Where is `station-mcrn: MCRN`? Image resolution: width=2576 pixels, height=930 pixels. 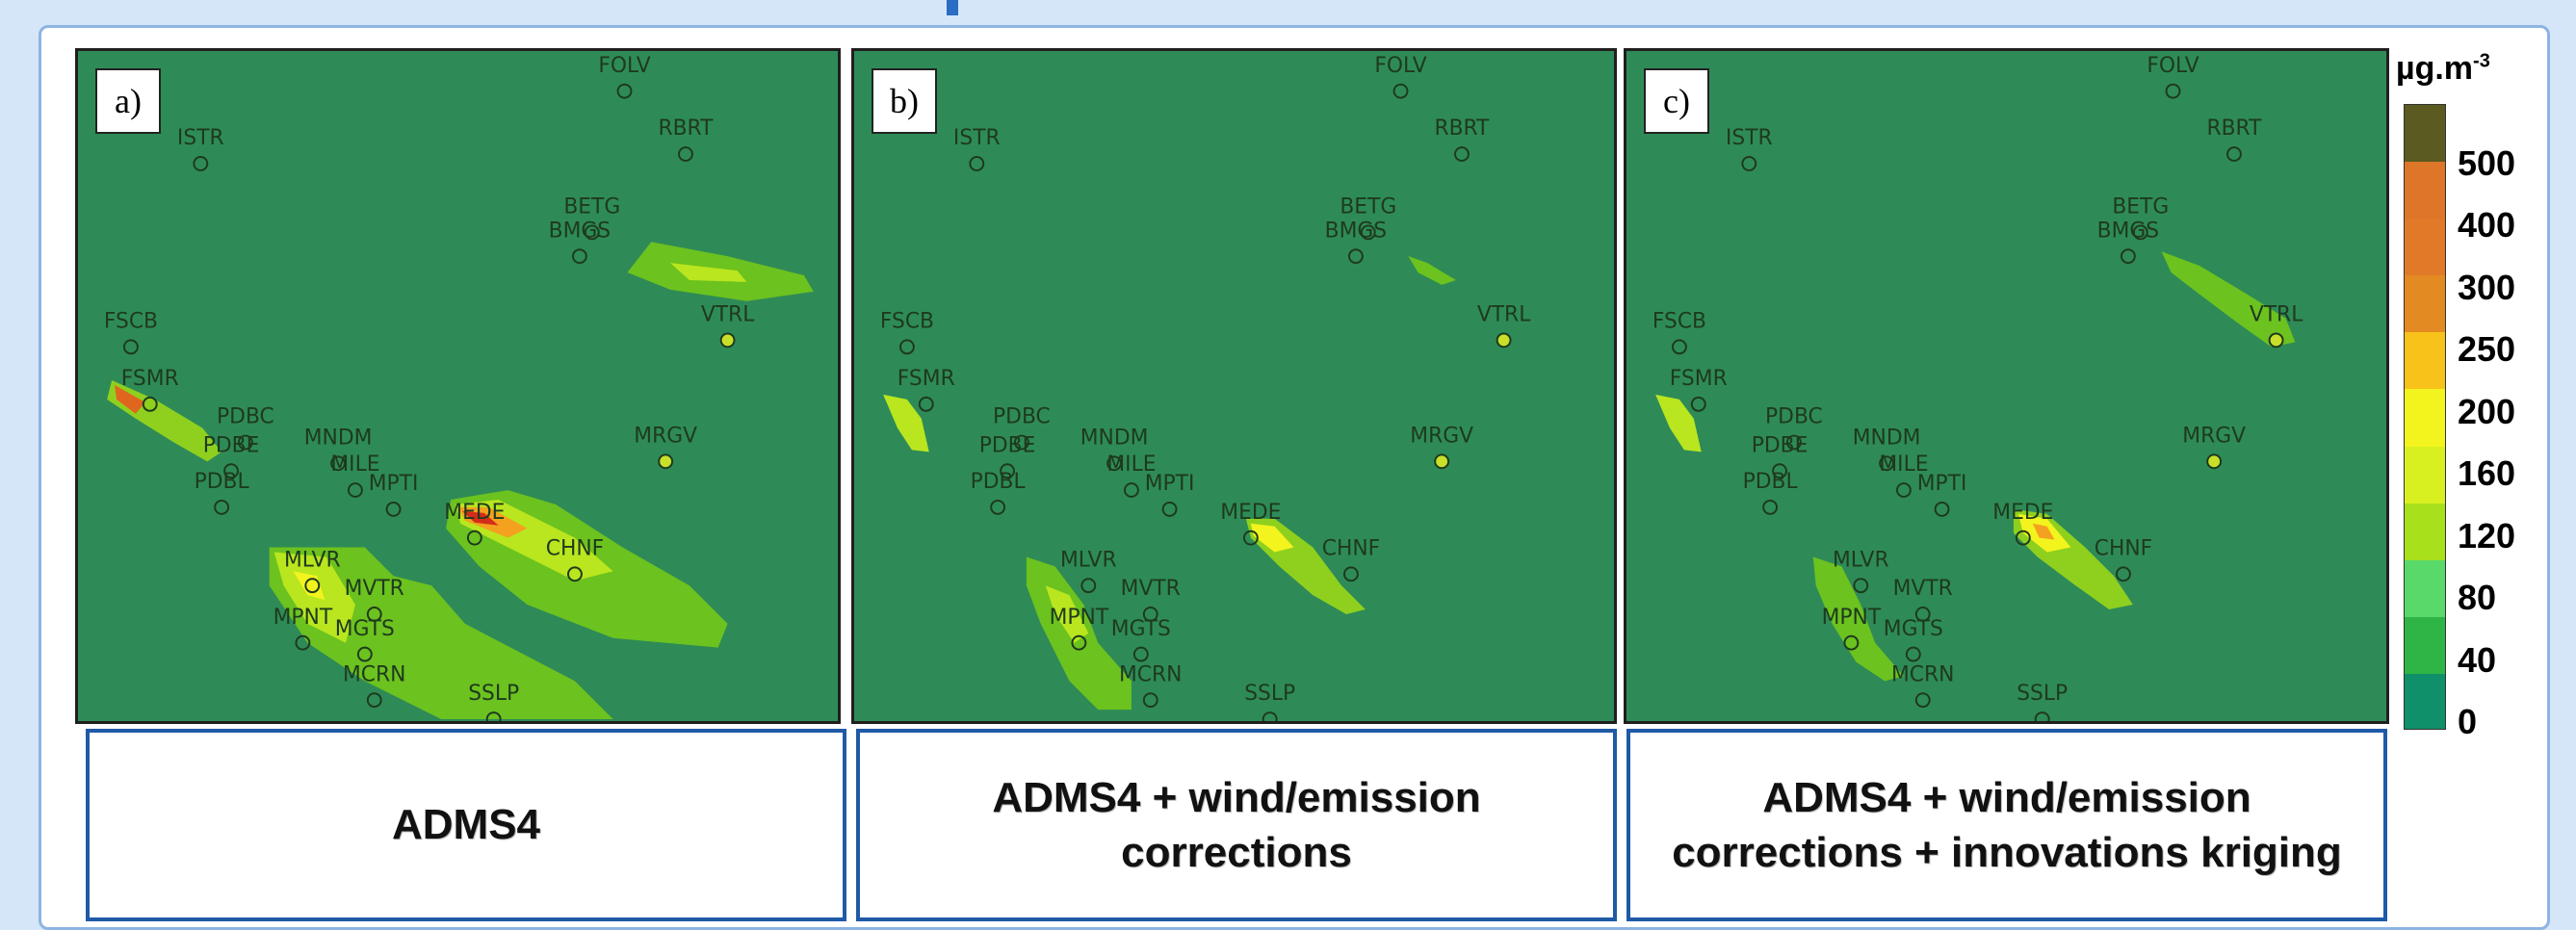 station-mcrn: MCRN is located at coordinates (1922, 686).